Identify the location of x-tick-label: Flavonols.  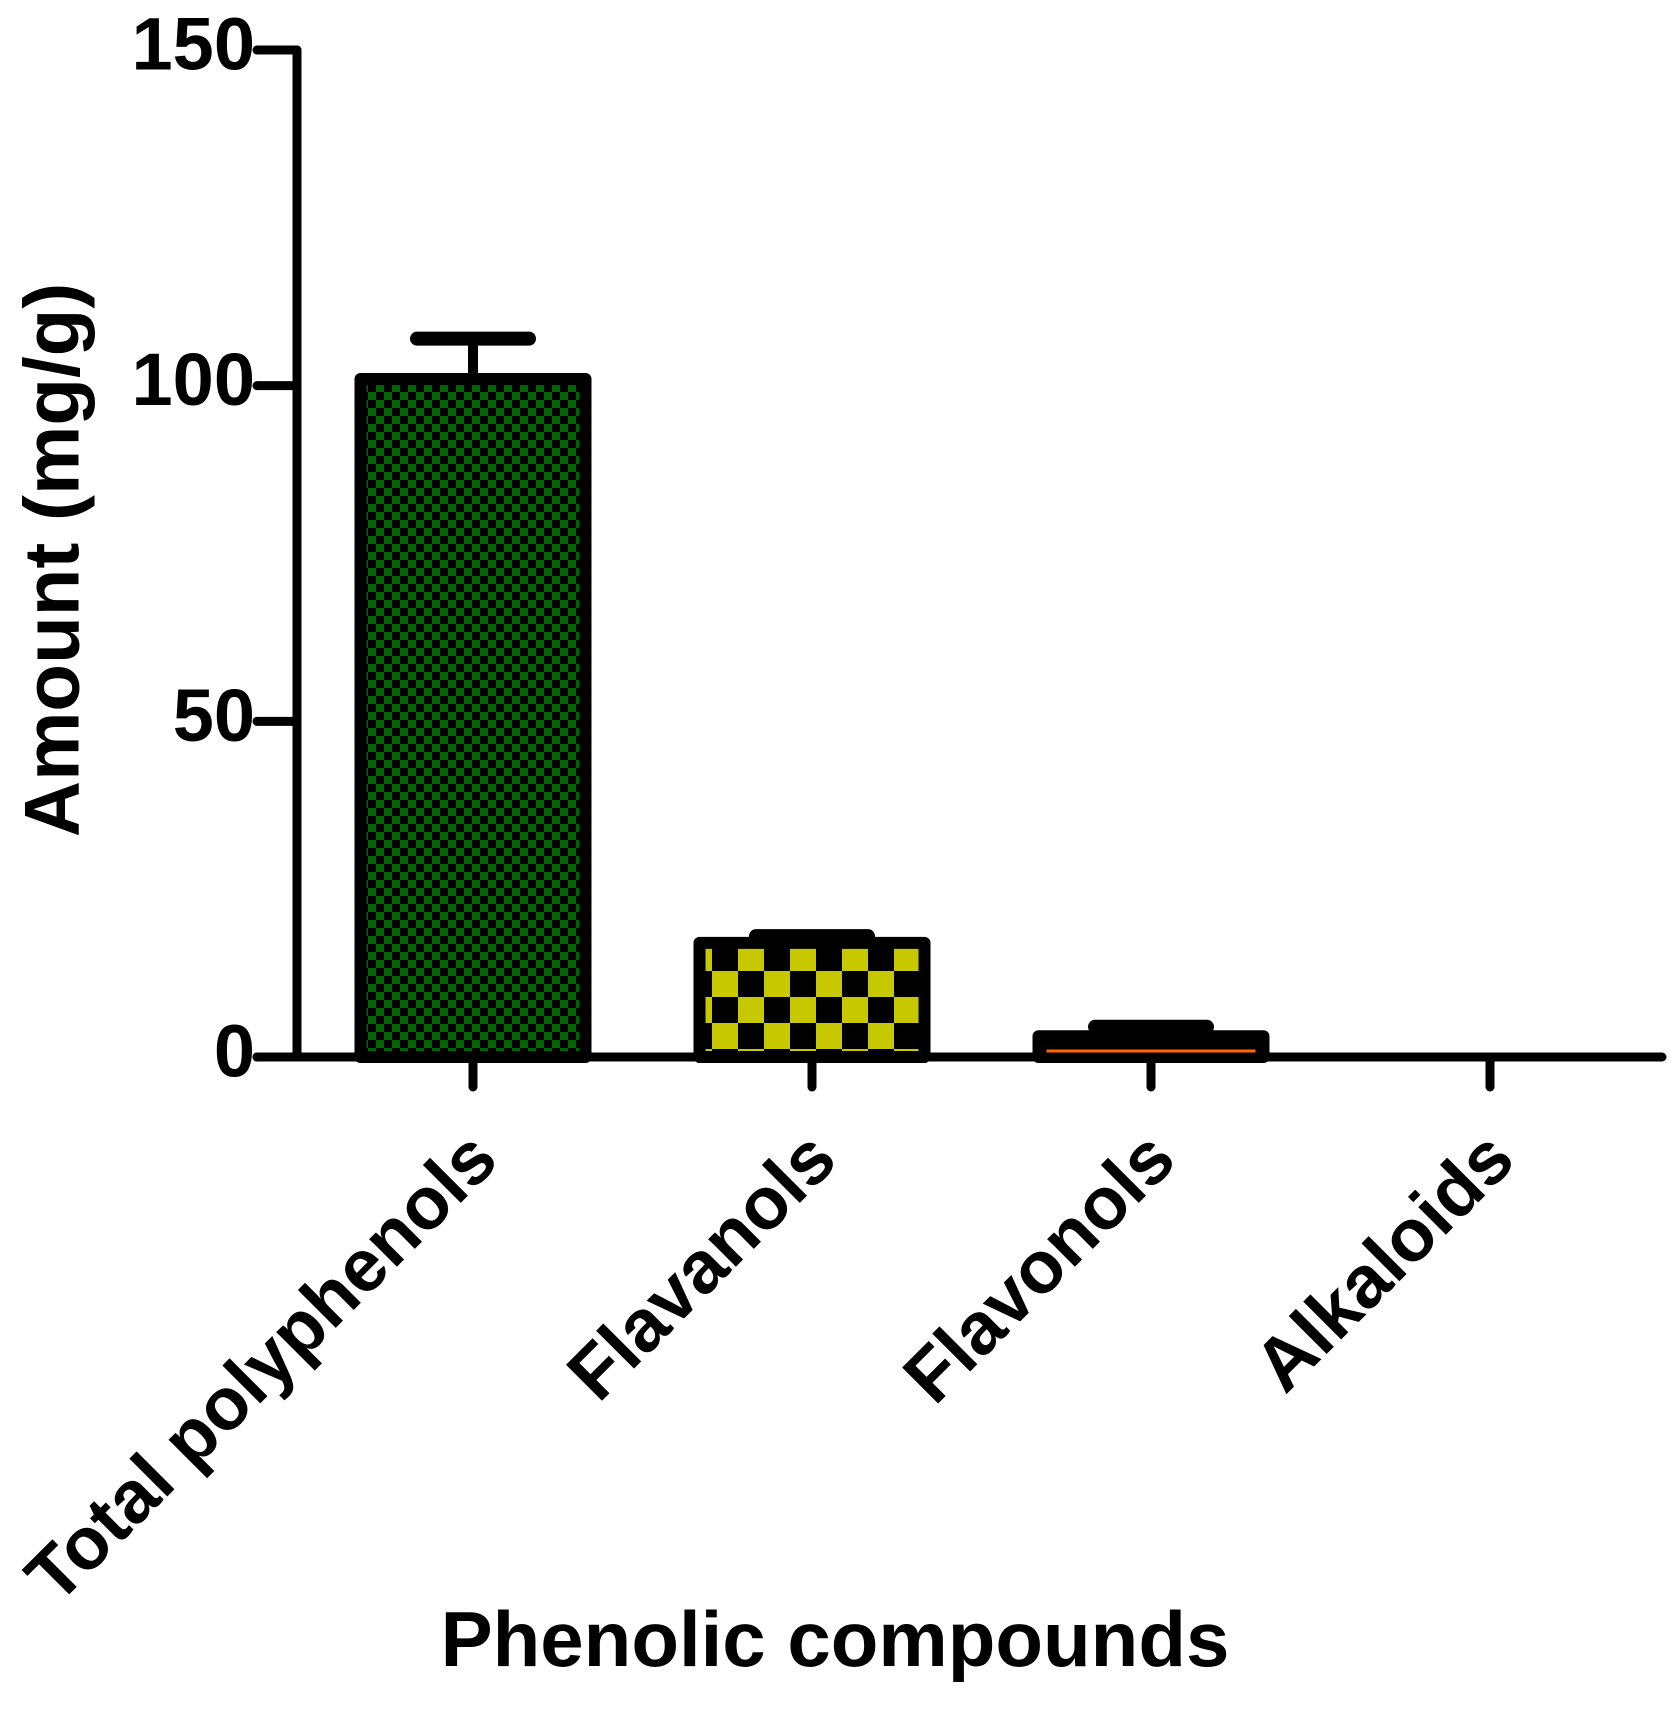
(1038, 1266).